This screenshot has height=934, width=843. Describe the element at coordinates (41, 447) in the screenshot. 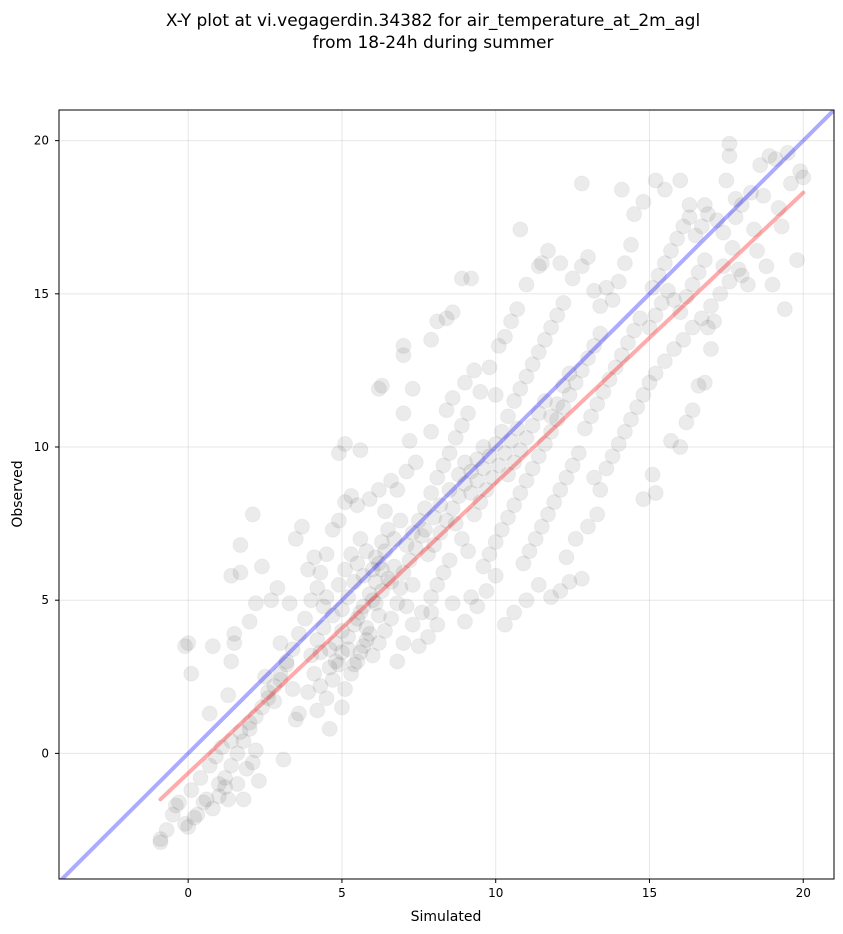

I see `y-tick-label-2: 10` at that location.